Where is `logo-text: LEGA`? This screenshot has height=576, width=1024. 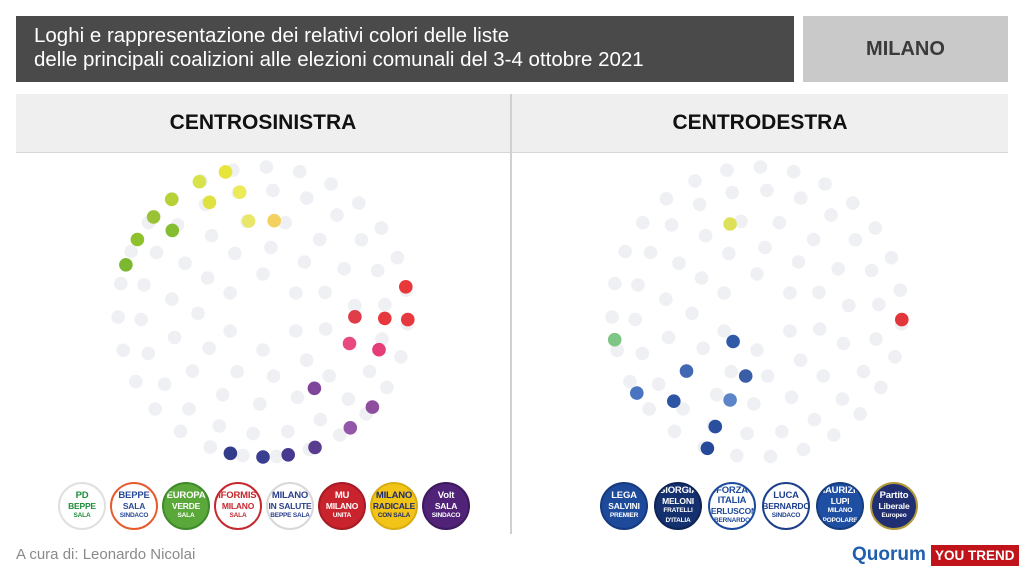 logo-text: LEGA is located at coordinates (624, 495).